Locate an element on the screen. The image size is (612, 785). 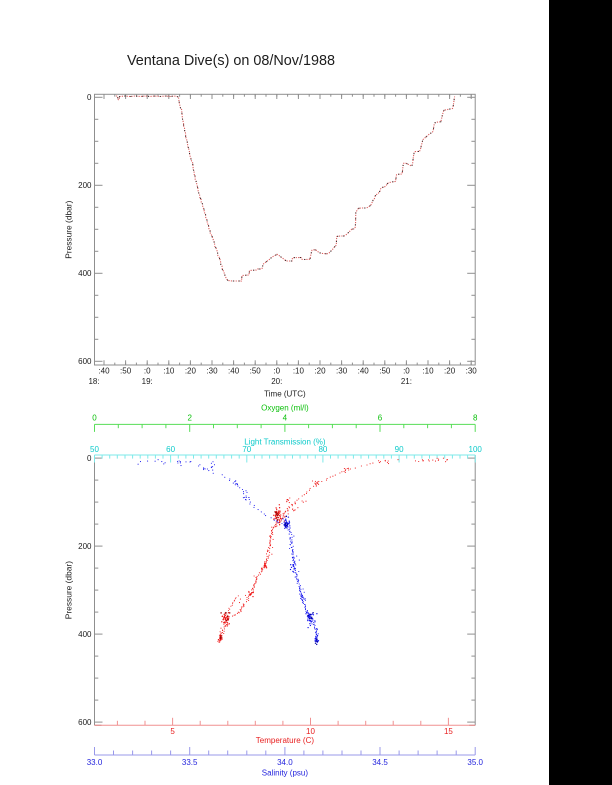
svg-text: 90 is located at coordinates (399, 449).